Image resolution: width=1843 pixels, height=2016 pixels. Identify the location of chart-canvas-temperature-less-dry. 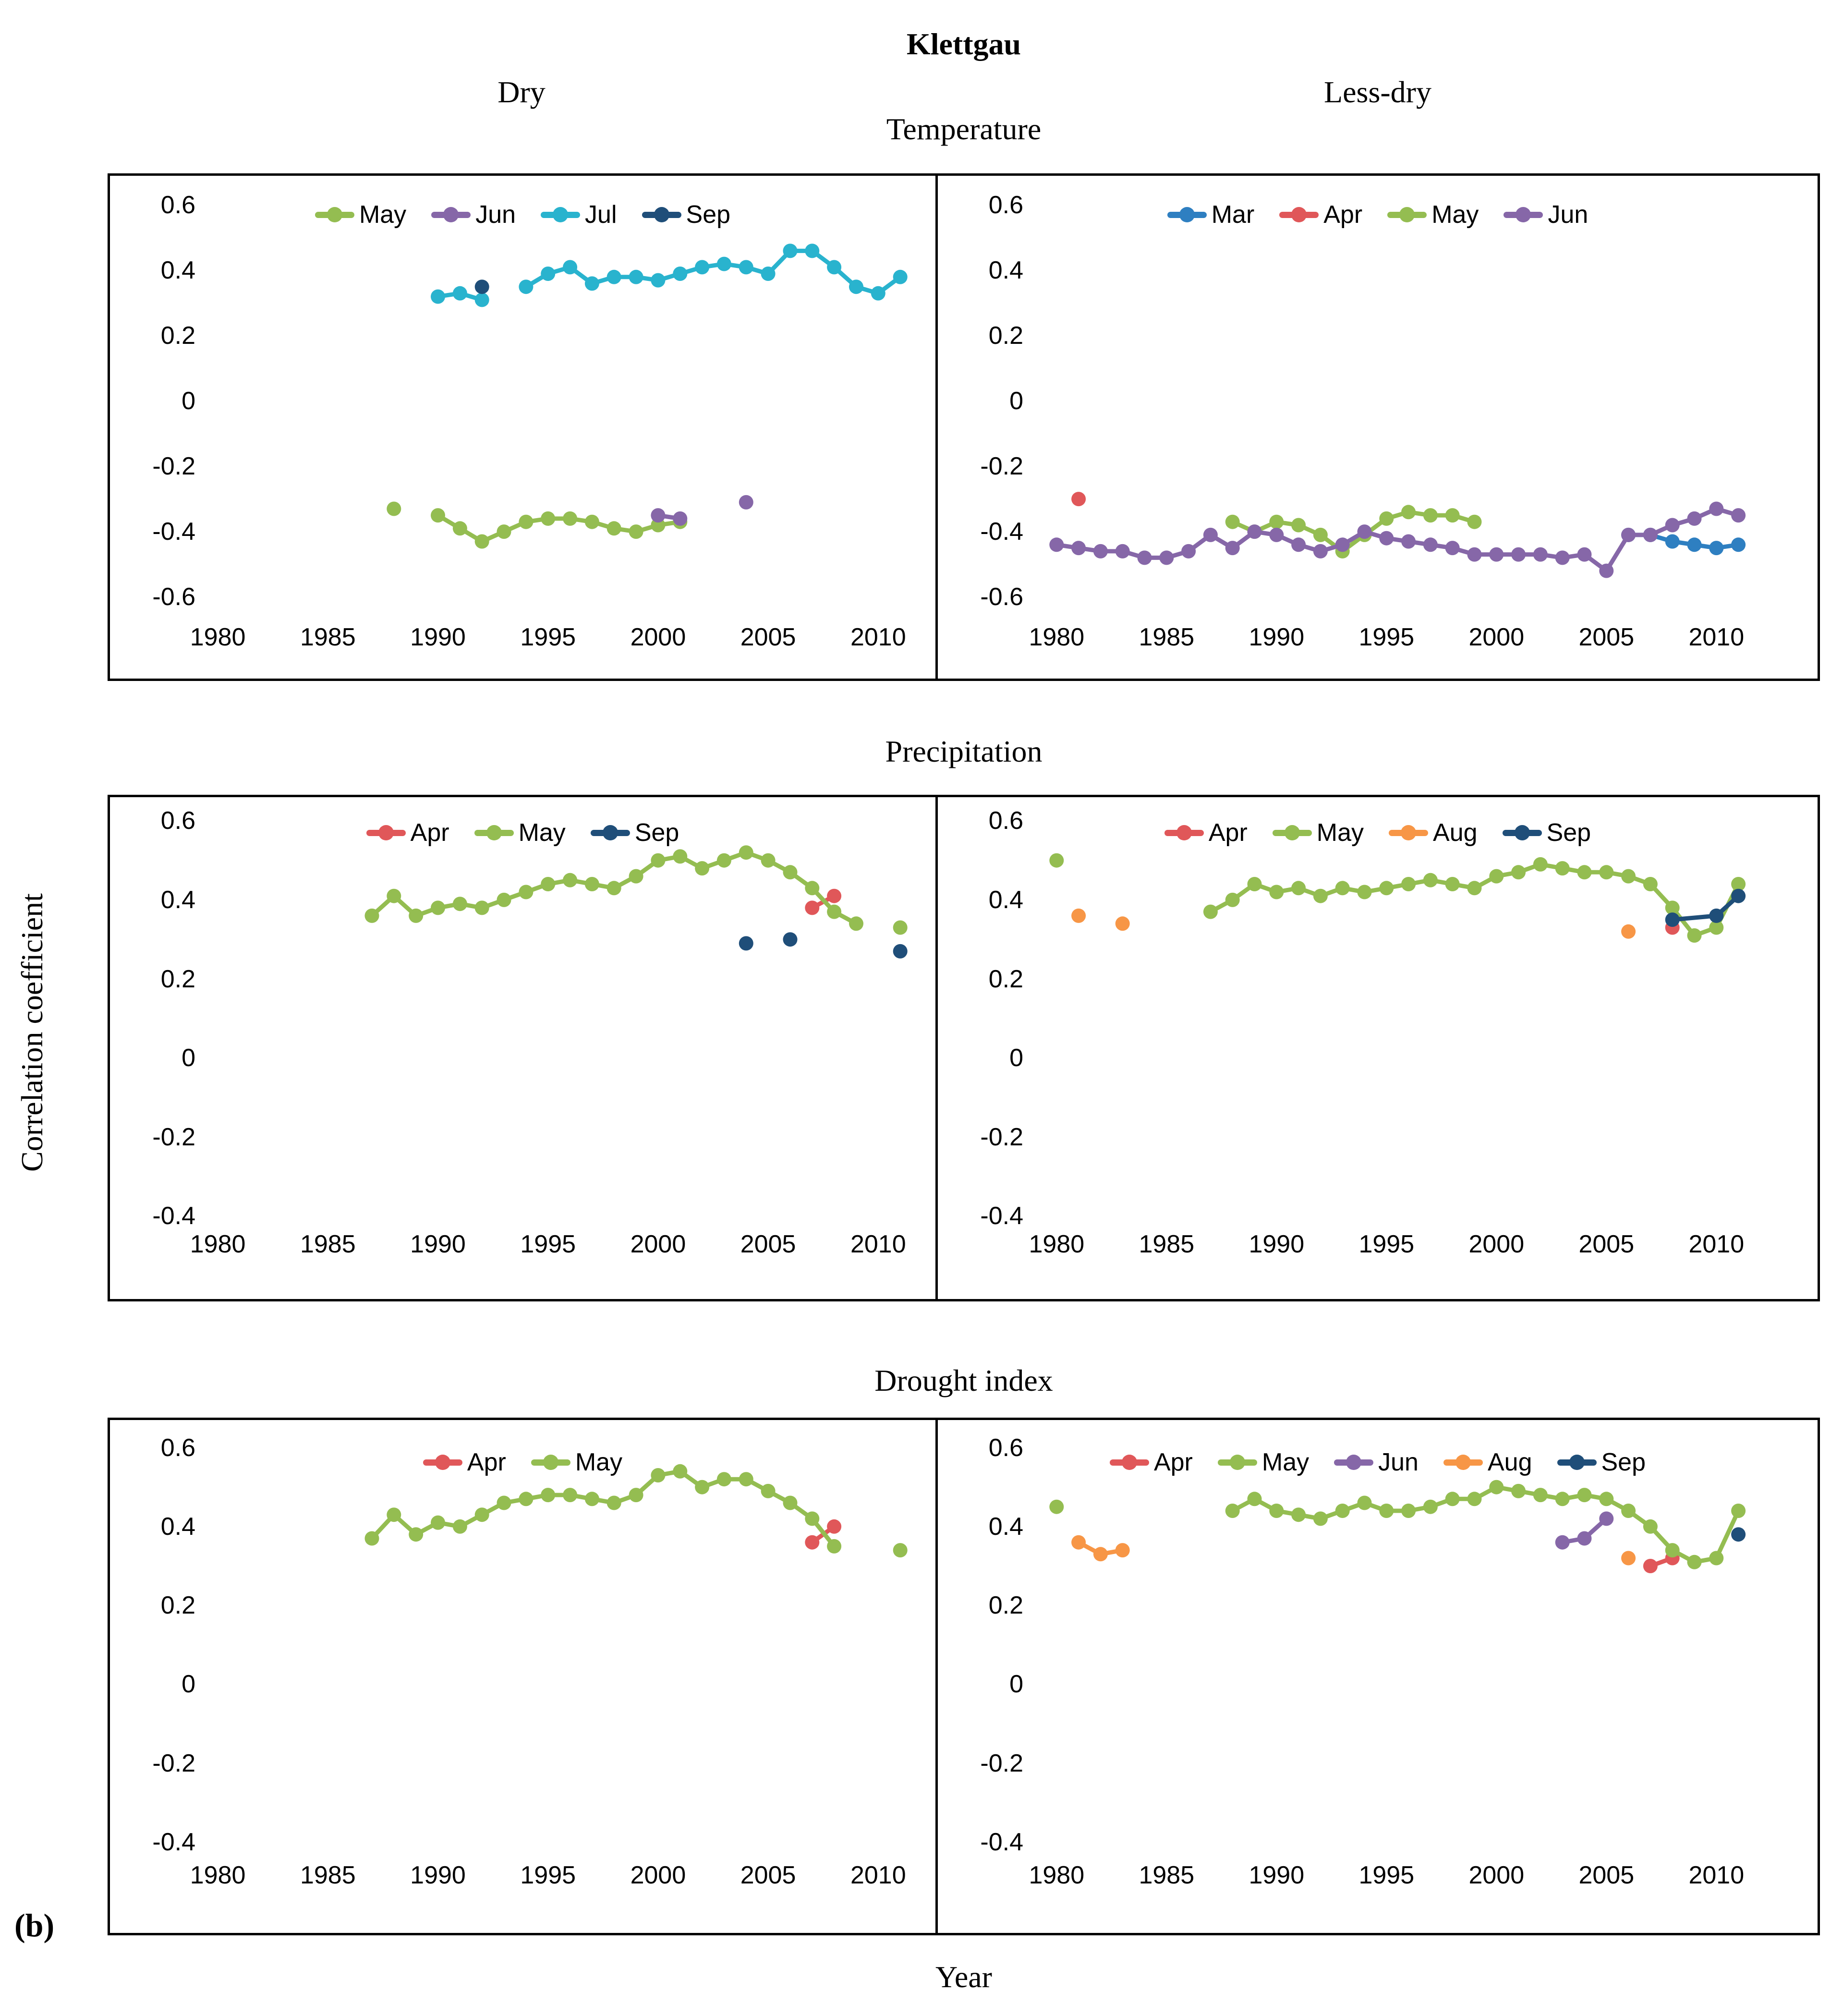
(1397, 535).